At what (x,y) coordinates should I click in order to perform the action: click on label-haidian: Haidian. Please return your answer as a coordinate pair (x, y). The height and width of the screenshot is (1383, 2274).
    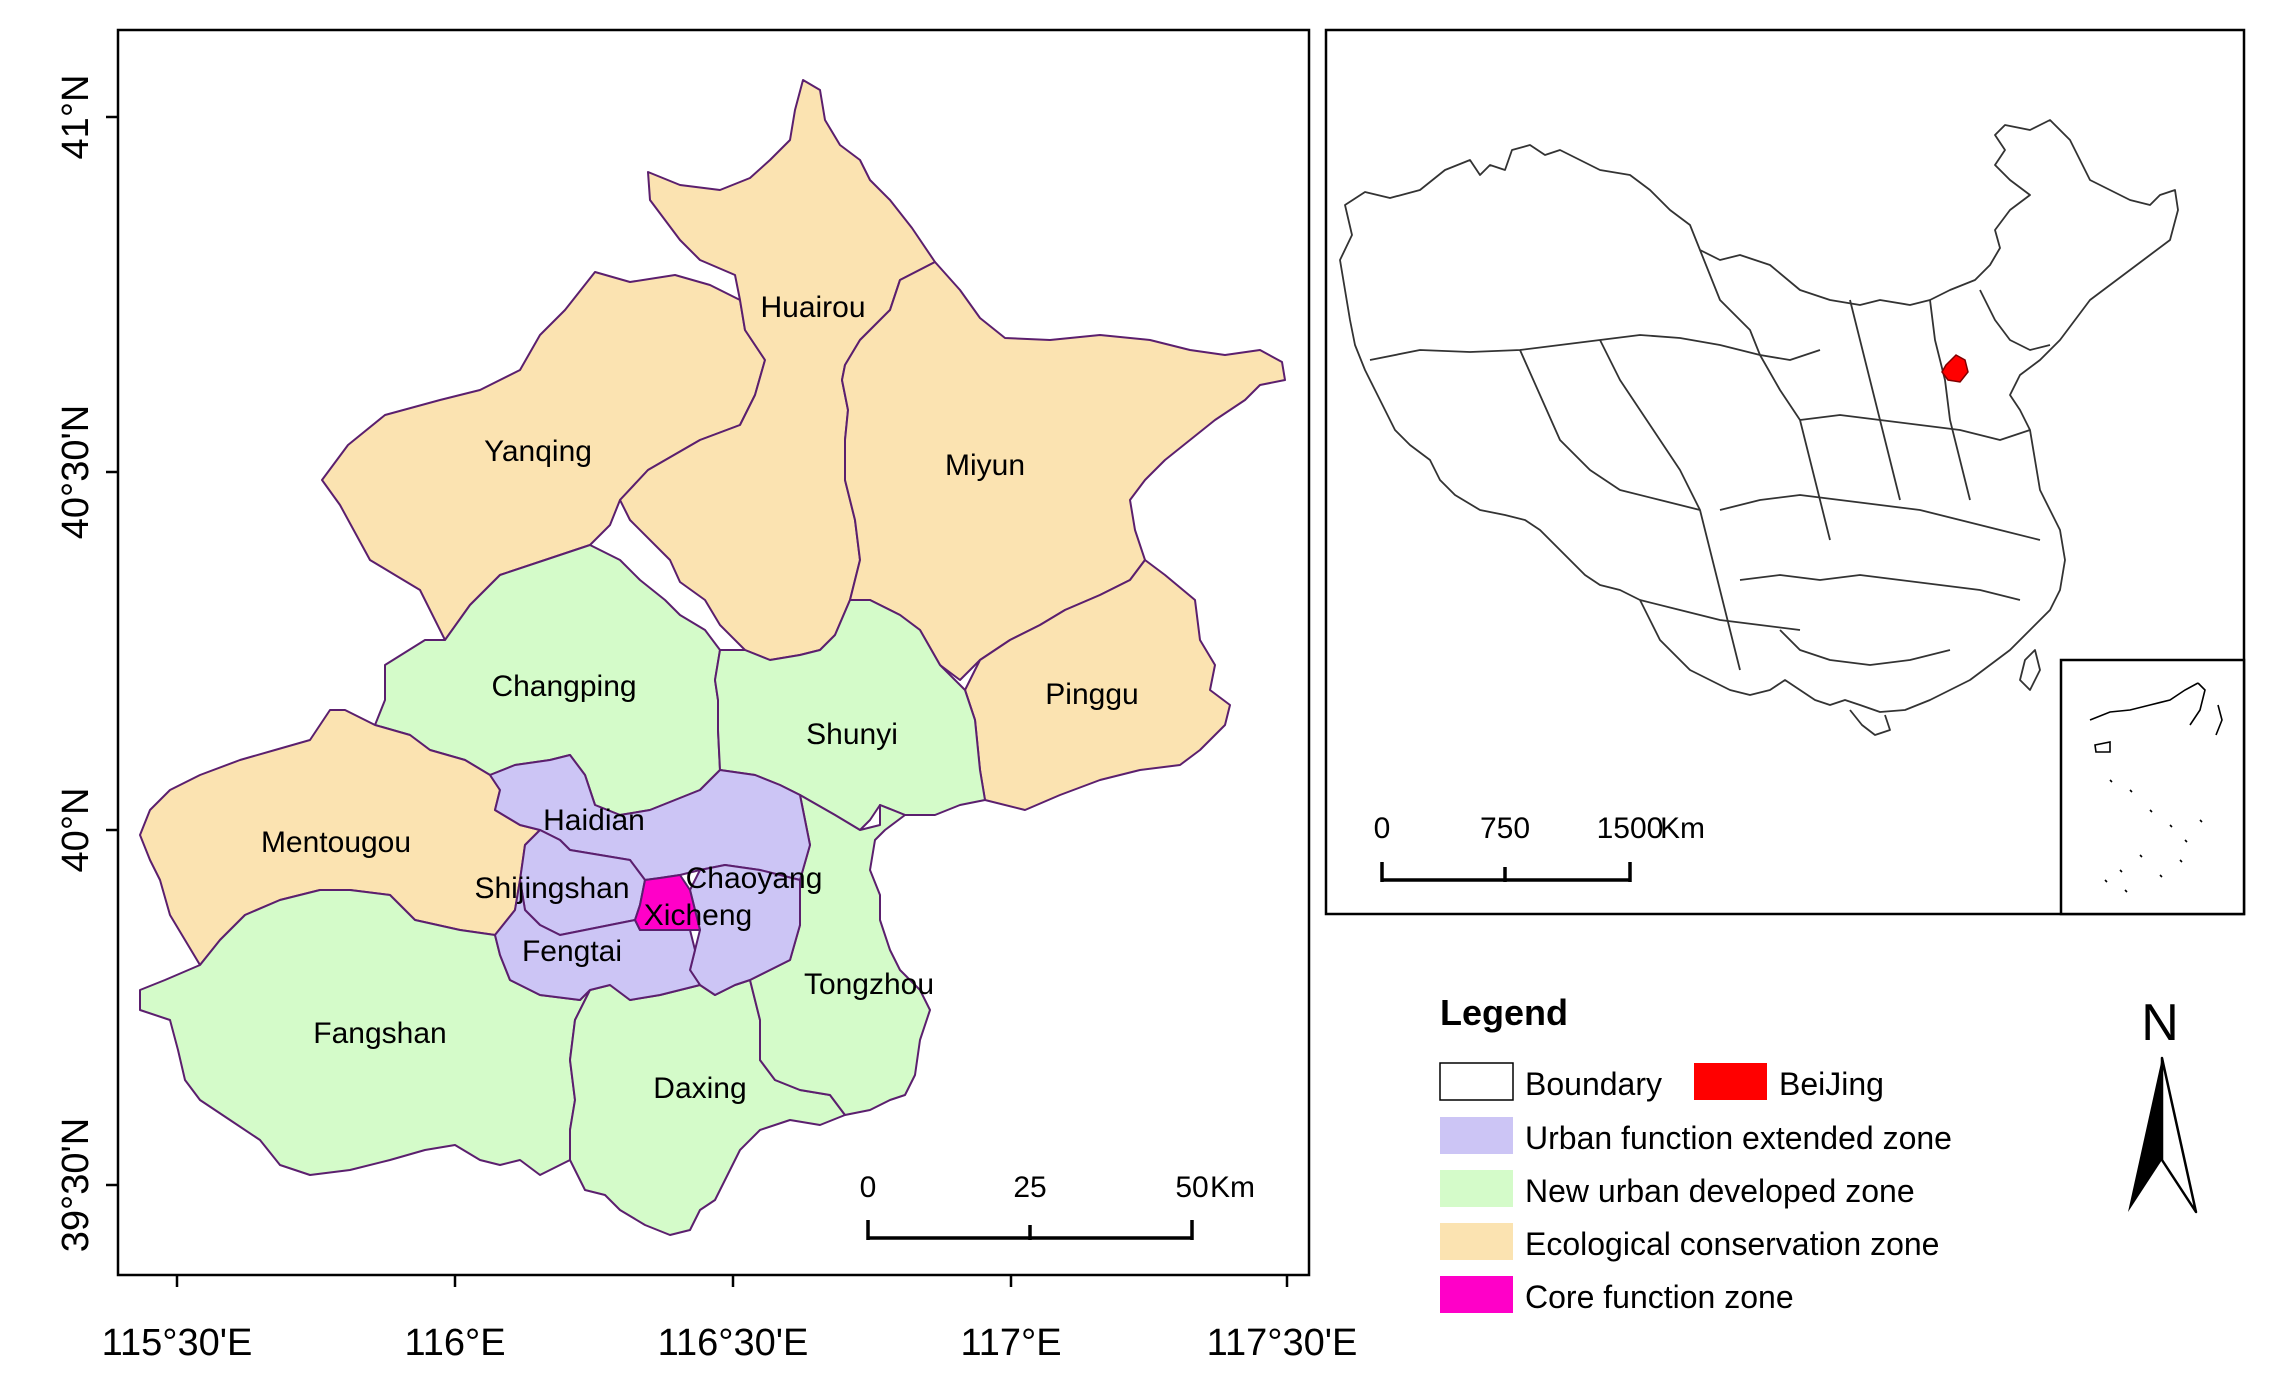
    Looking at the image, I should click on (594, 820).